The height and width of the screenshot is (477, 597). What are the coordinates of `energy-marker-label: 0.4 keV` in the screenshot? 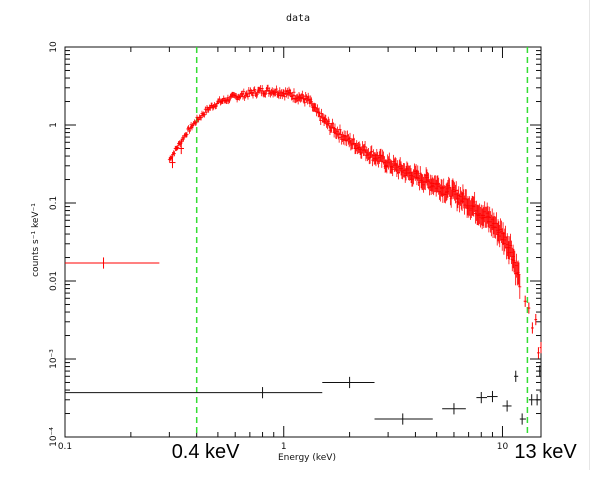 It's located at (206, 452).